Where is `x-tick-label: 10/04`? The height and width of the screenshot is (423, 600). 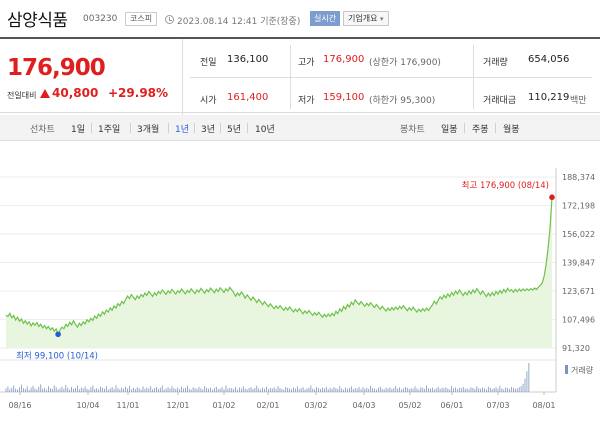 x-tick-label: 10/04 is located at coordinates (87, 405).